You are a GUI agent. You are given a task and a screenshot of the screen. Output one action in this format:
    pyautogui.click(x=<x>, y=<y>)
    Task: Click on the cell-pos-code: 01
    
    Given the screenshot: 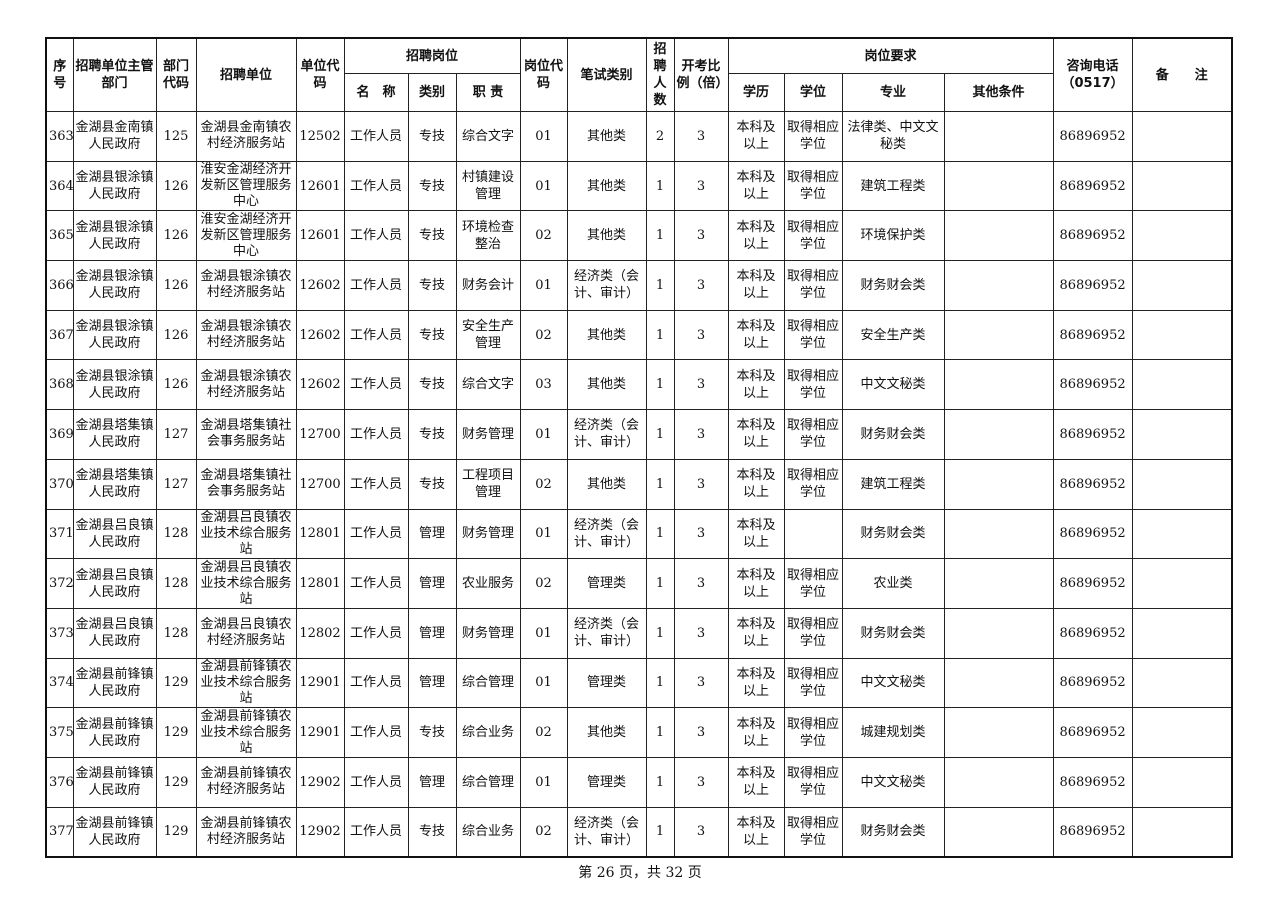 What is the action you would take?
    pyautogui.click(x=543, y=782)
    